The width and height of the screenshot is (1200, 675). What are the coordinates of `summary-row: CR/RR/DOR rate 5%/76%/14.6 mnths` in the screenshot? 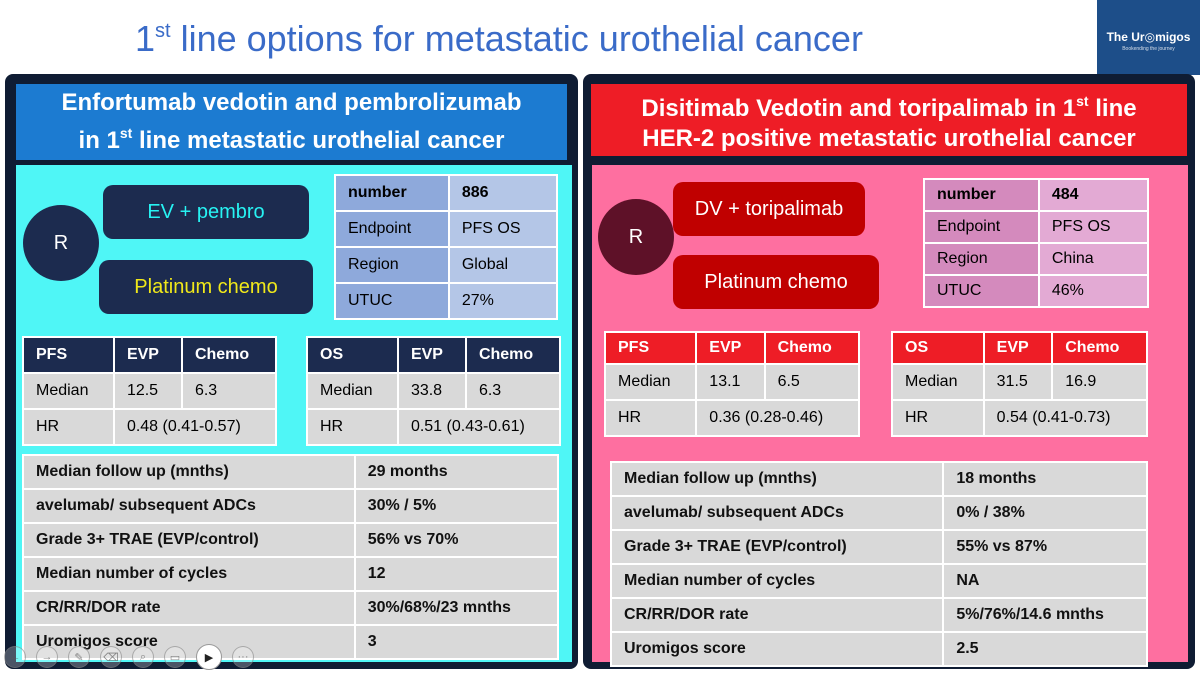 It's located at (878, 615).